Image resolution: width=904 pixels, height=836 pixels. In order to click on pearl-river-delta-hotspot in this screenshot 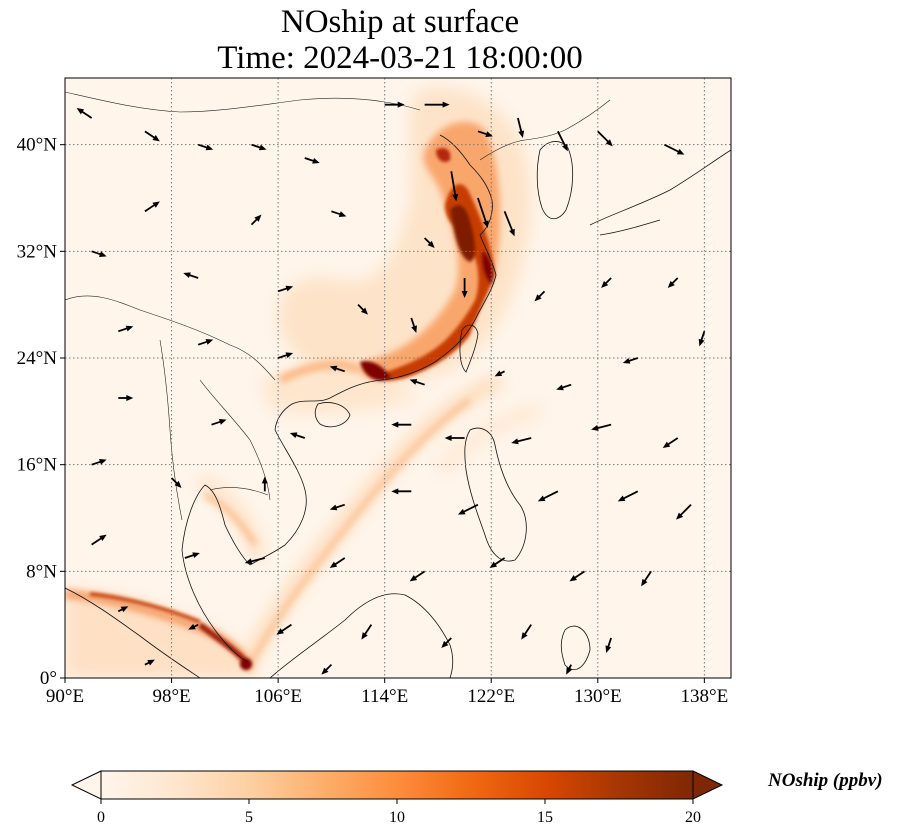, I will do `click(376, 371)`.